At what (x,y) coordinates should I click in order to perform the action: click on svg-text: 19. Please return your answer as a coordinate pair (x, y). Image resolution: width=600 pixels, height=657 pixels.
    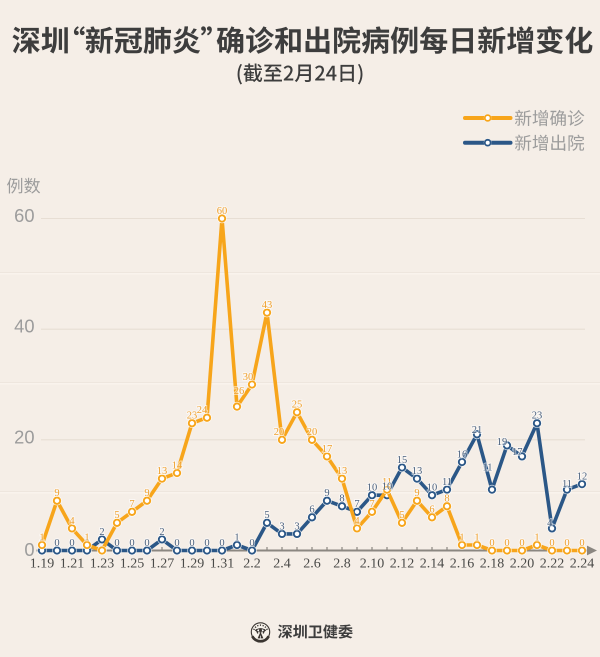
    Looking at the image, I should click on (502, 442).